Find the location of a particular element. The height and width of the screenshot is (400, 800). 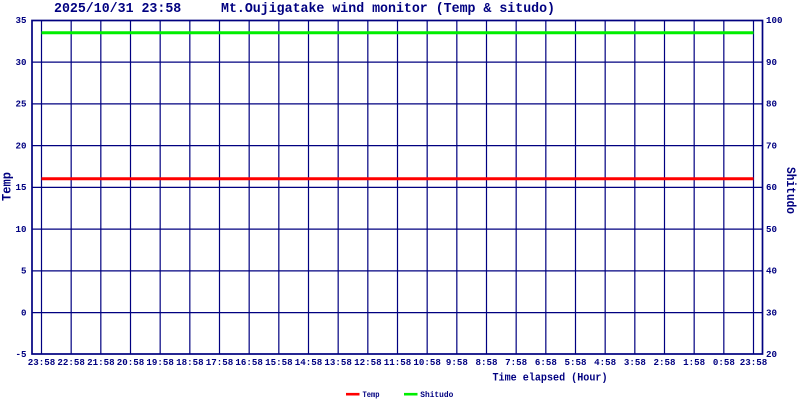

svg-text: 80 is located at coordinates (771, 104).